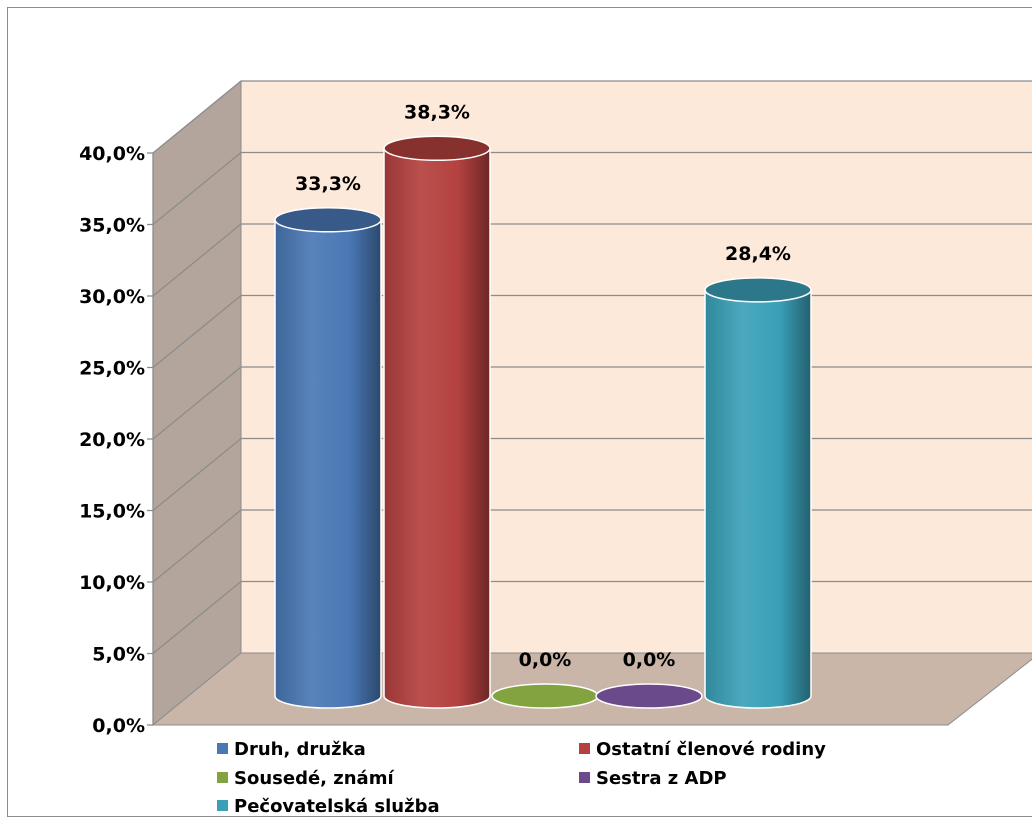  I want to click on data-label-0: 33,3%, so click(328, 184).